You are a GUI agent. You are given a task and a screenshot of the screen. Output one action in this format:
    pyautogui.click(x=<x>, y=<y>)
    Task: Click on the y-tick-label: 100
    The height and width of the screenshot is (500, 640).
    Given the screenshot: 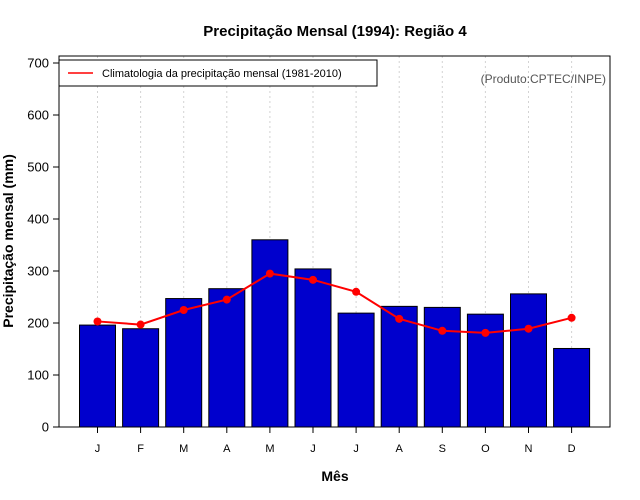 What is the action you would take?
    pyautogui.click(x=38, y=375)
    